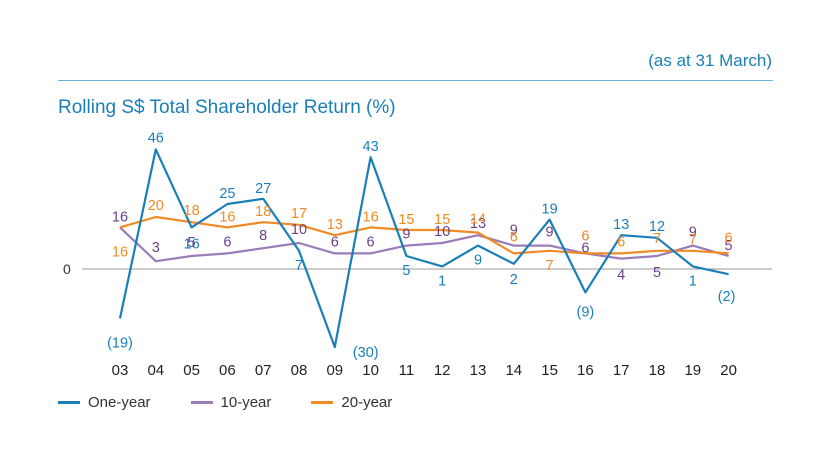 The width and height of the screenshot is (830, 468). Describe the element at coordinates (549, 370) in the screenshot. I see `x-tick-label: 15` at that location.